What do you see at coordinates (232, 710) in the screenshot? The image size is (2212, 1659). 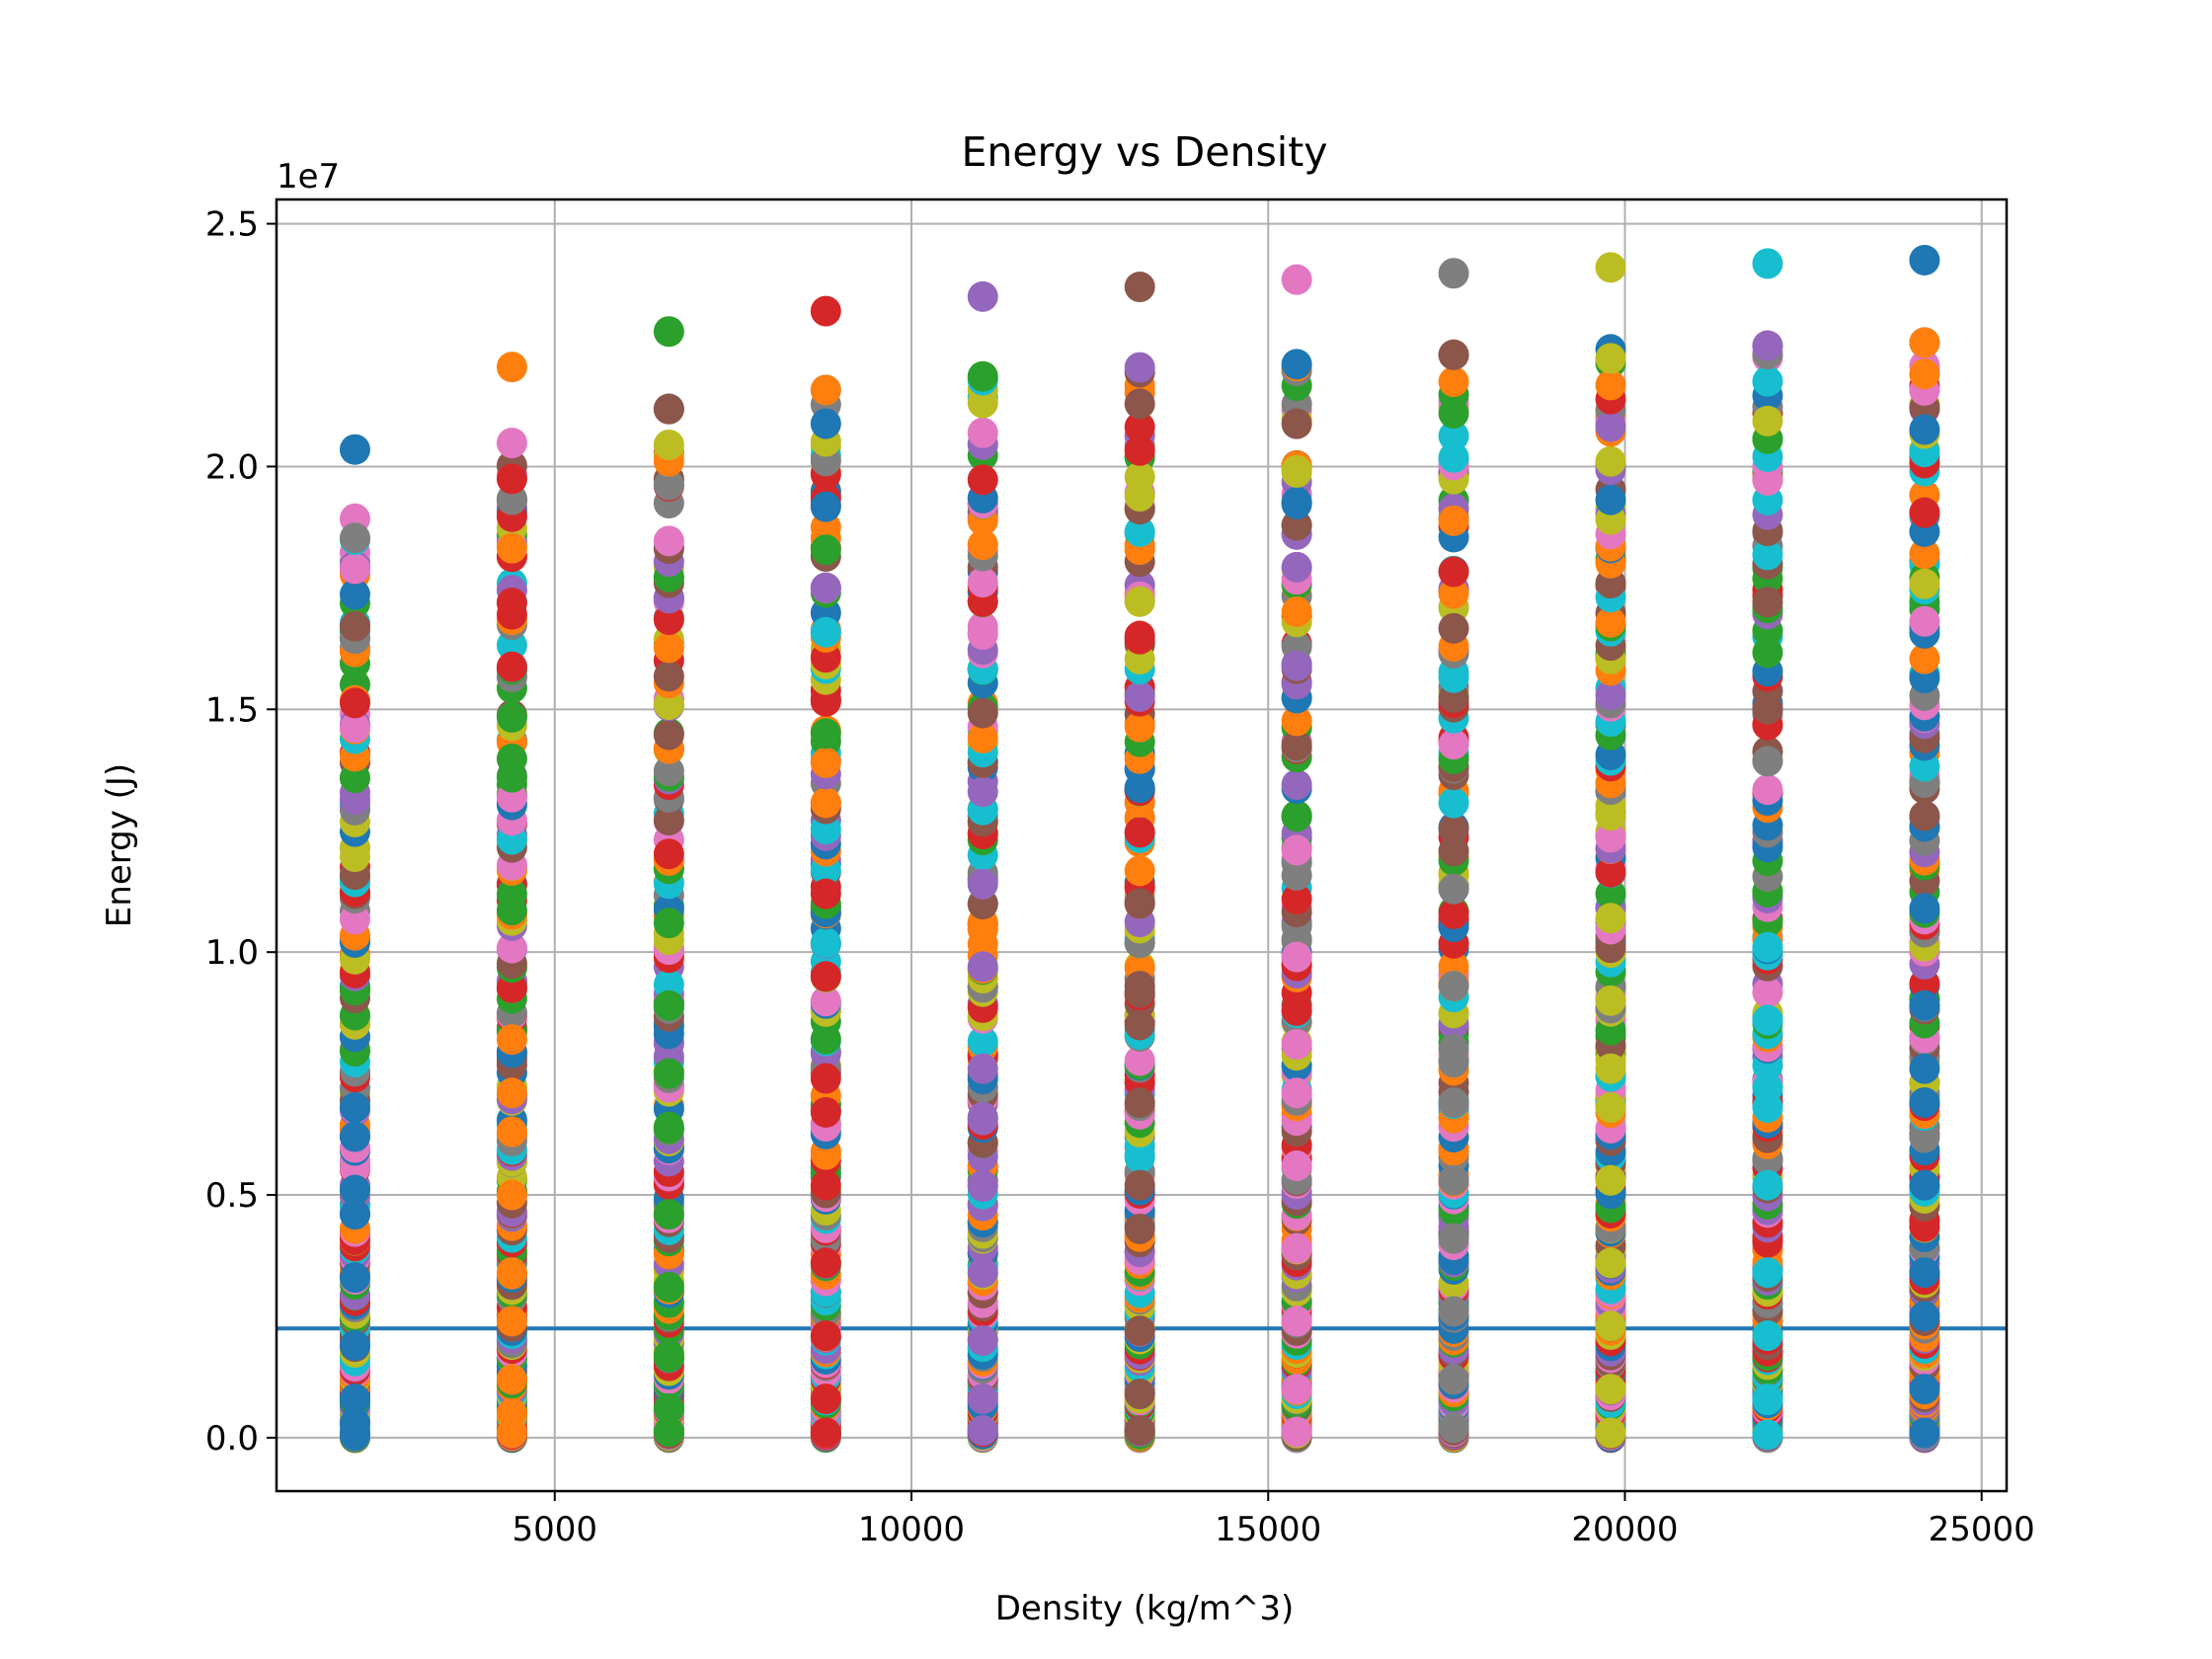 I see `y-tick-label: 1.5` at bounding box center [232, 710].